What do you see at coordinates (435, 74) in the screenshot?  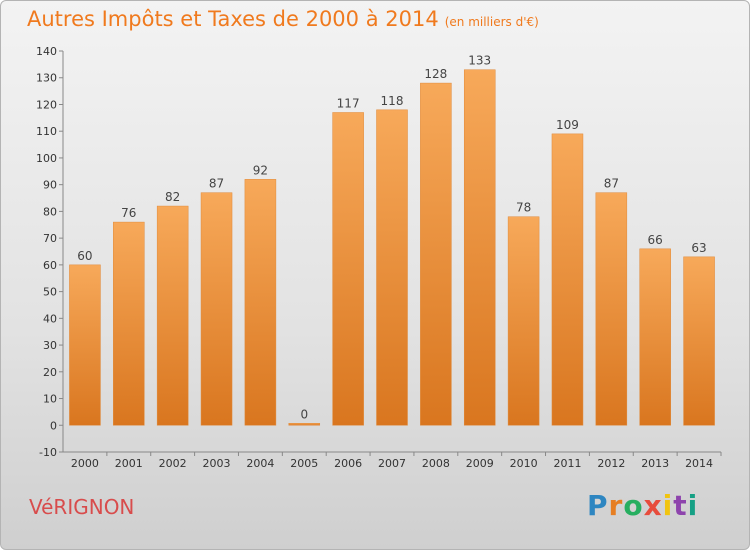 I see `value-label-2008: 128` at bounding box center [435, 74].